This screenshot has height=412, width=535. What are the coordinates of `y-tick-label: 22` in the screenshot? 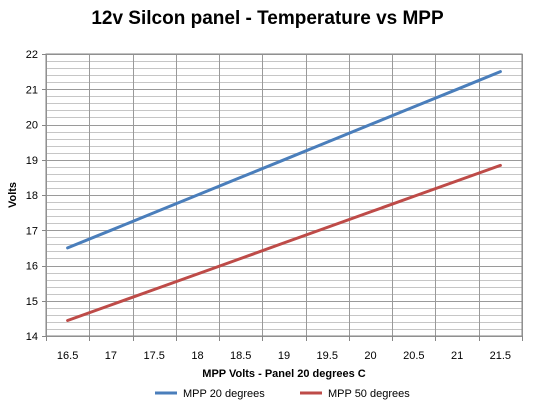 It's located at (32, 55).